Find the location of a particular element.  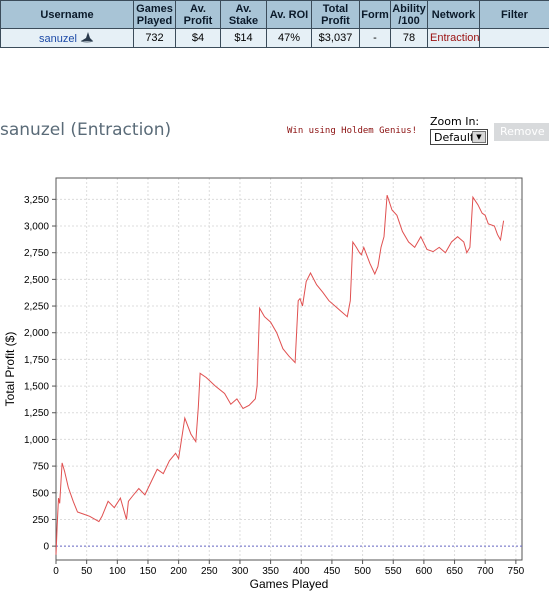

col-filter: Filter is located at coordinates (514, 14).